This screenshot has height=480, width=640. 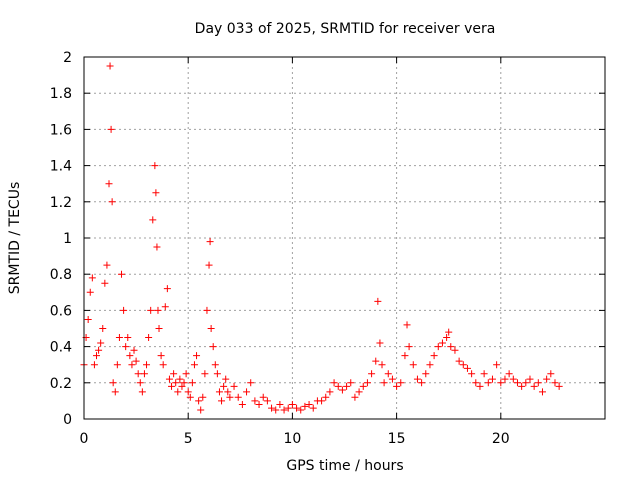 What do you see at coordinates (67, 58) in the screenshot?
I see `y-tick-label: 2` at bounding box center [67, 58].